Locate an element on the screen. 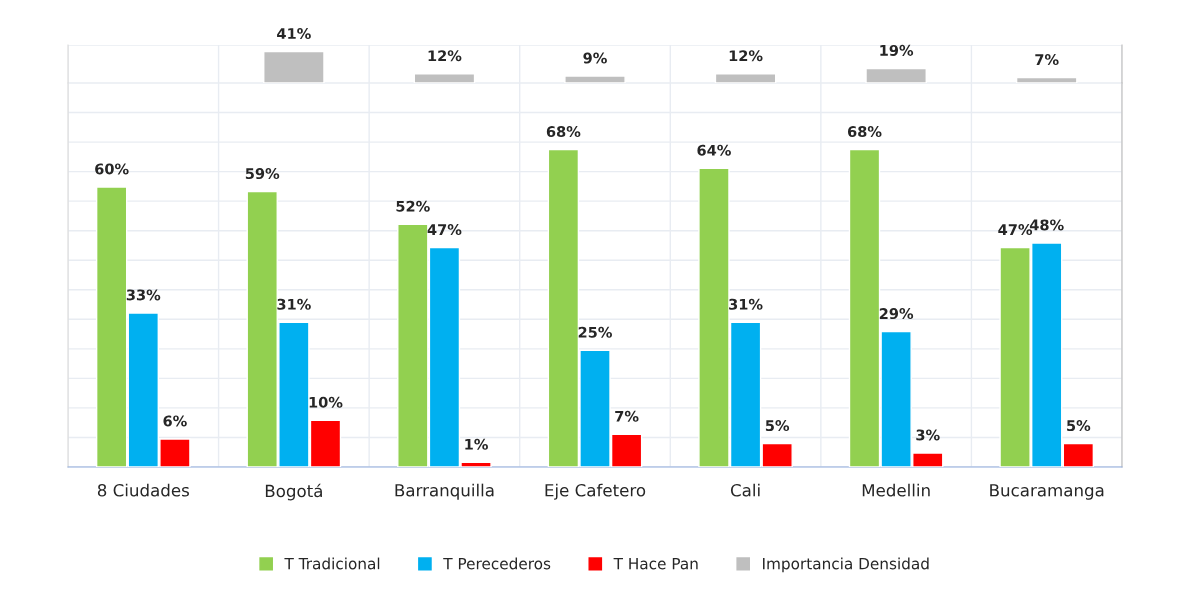  x-tick-label: Medellin is located at coordinates (896, 490).